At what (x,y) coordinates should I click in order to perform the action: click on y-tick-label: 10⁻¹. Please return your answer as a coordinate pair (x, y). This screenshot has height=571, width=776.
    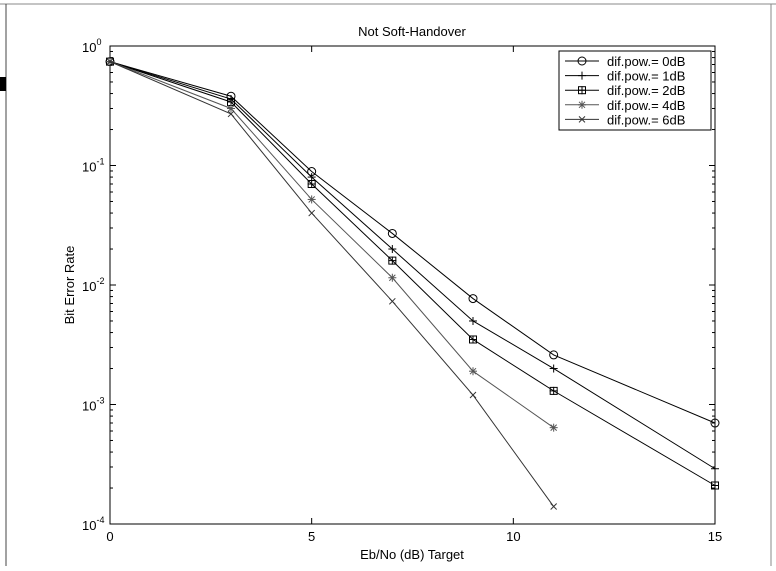
    Looking at the image, I should click on (93, 166).